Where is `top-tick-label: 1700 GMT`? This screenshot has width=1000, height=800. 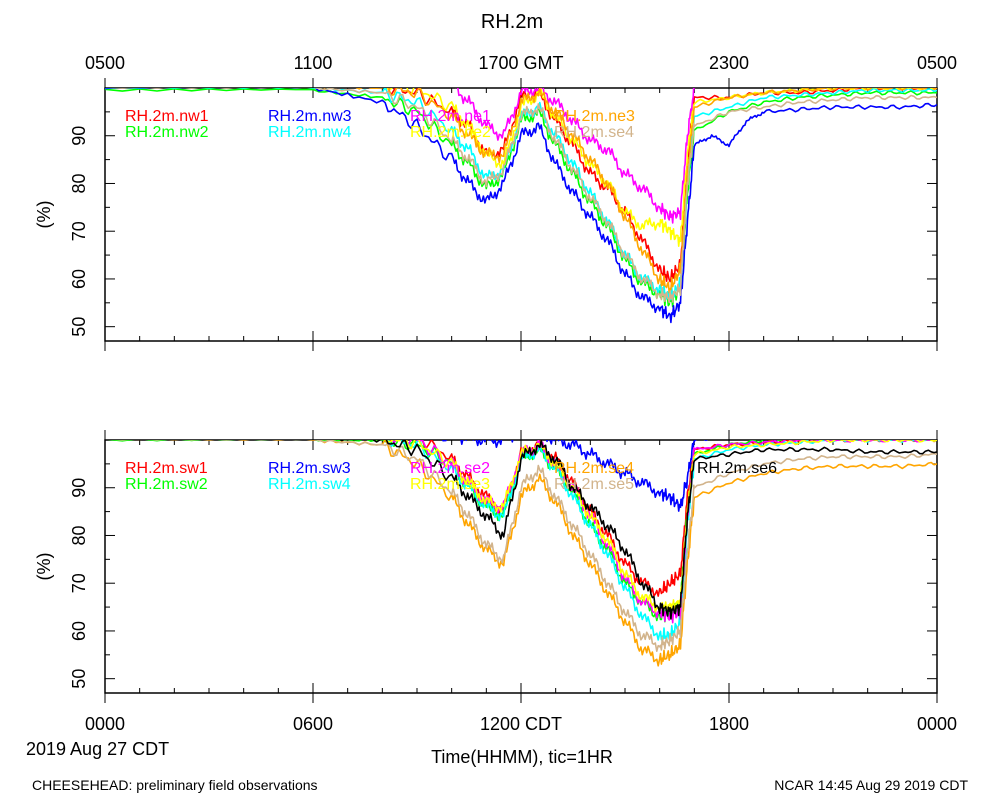 top-tick-label: 1700 GMT is located at coordinates (520, 63).